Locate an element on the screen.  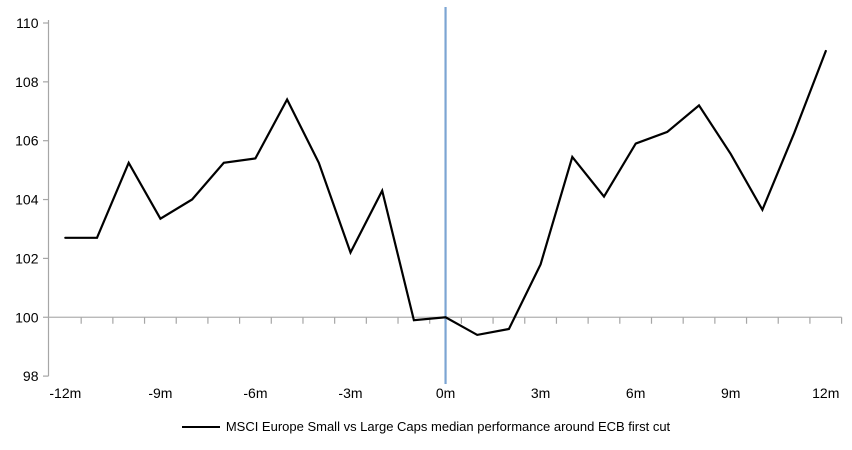
x-tick-label: 0m is located at coordinates (445, 393).